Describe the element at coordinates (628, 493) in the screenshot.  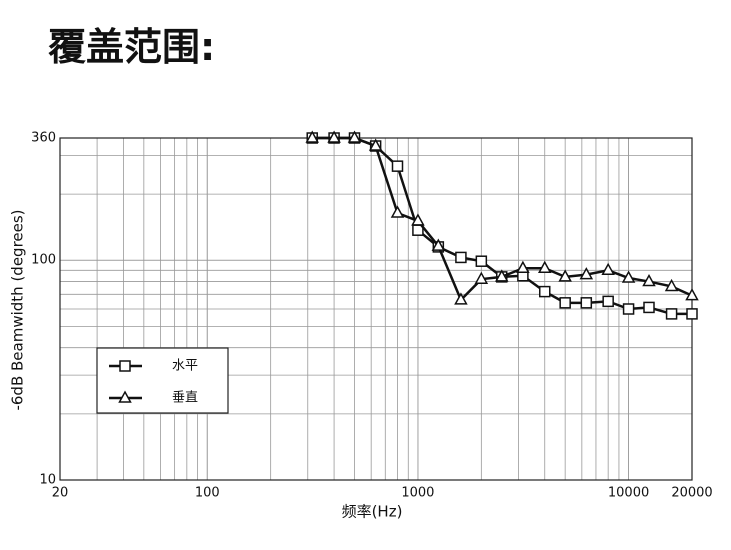
I see `x-tick-label: 10000` at that location.